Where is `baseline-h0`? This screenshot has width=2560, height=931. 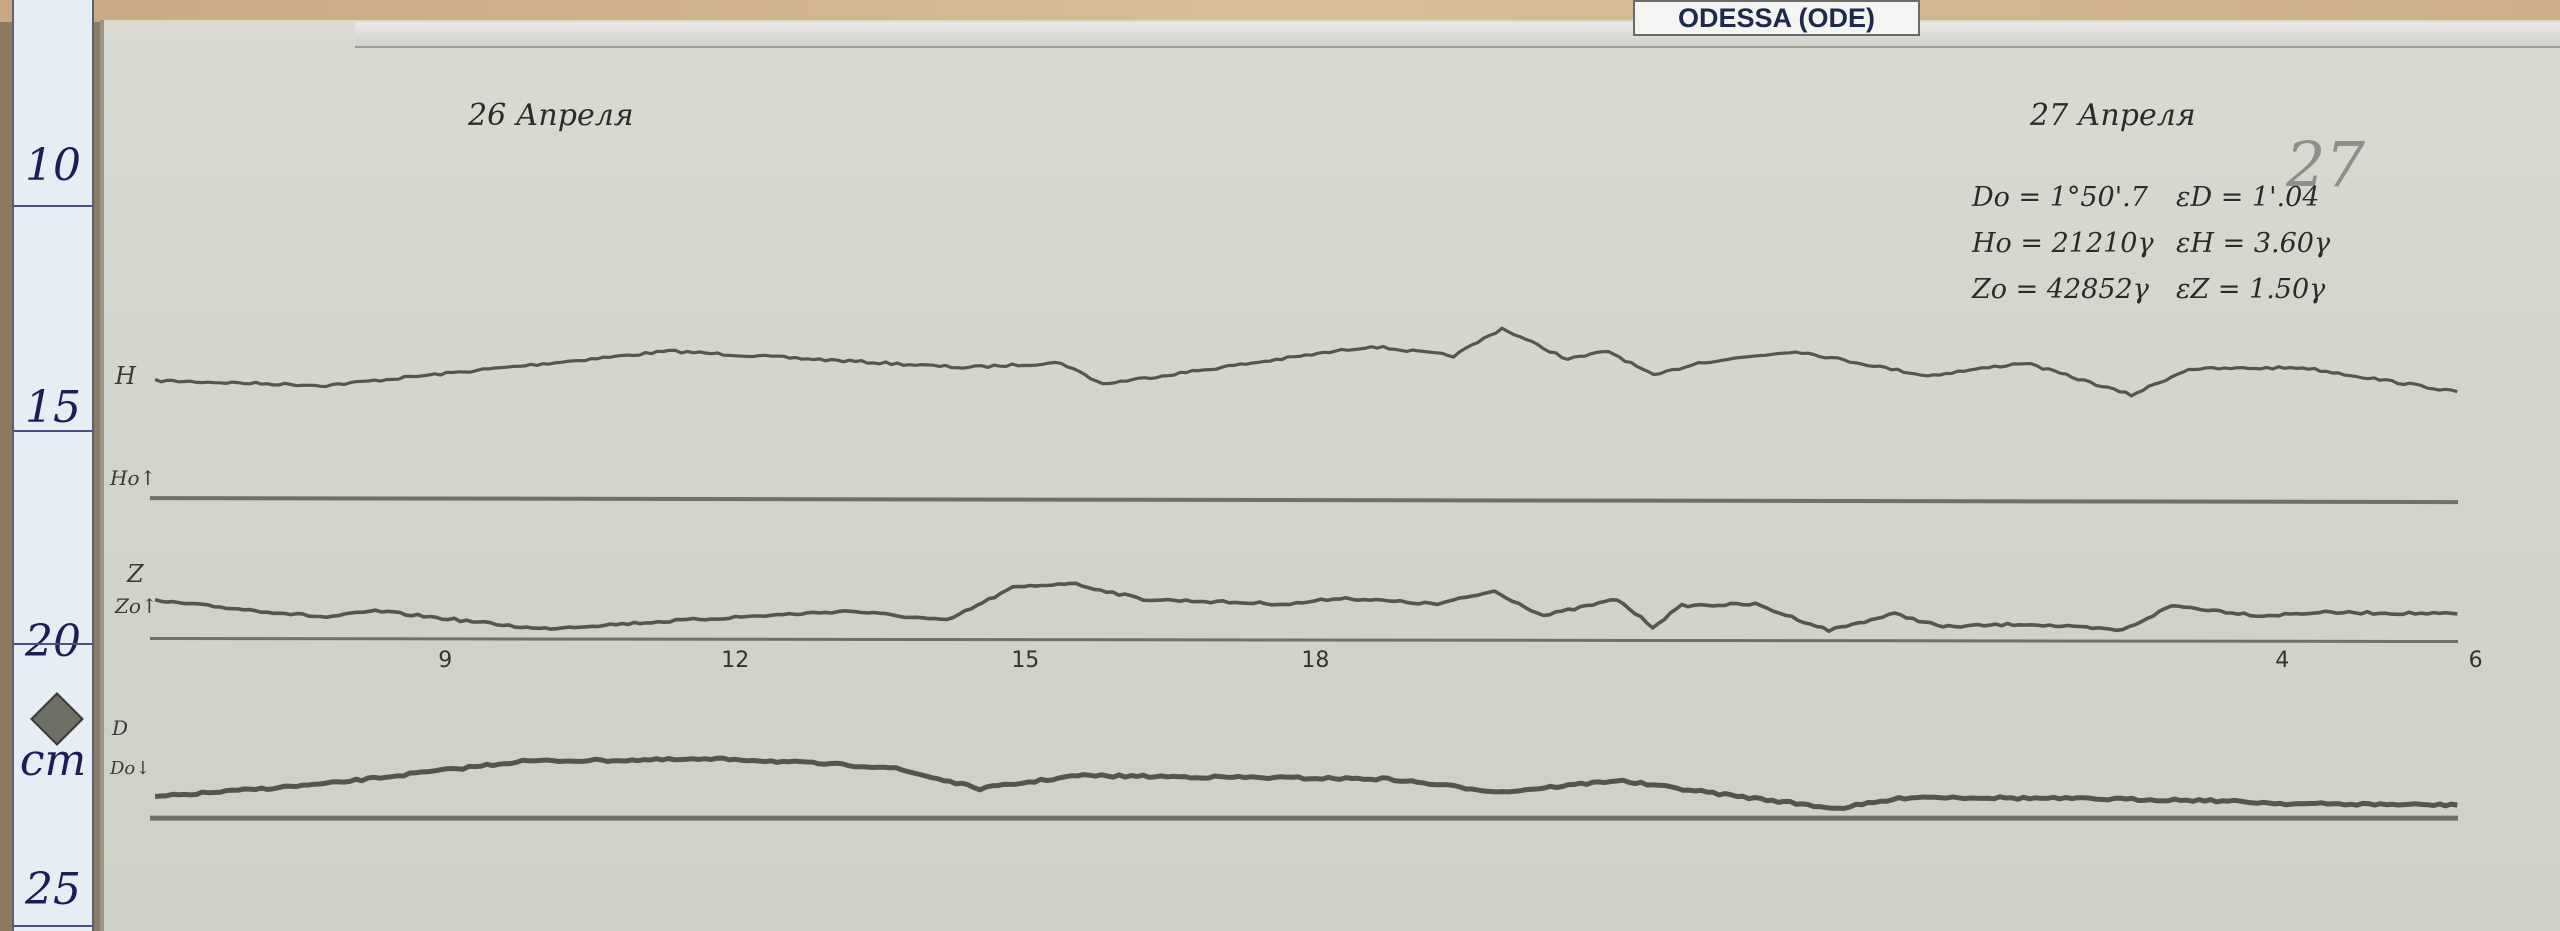
baseline-h0 is located at coordinates (1304, 500).